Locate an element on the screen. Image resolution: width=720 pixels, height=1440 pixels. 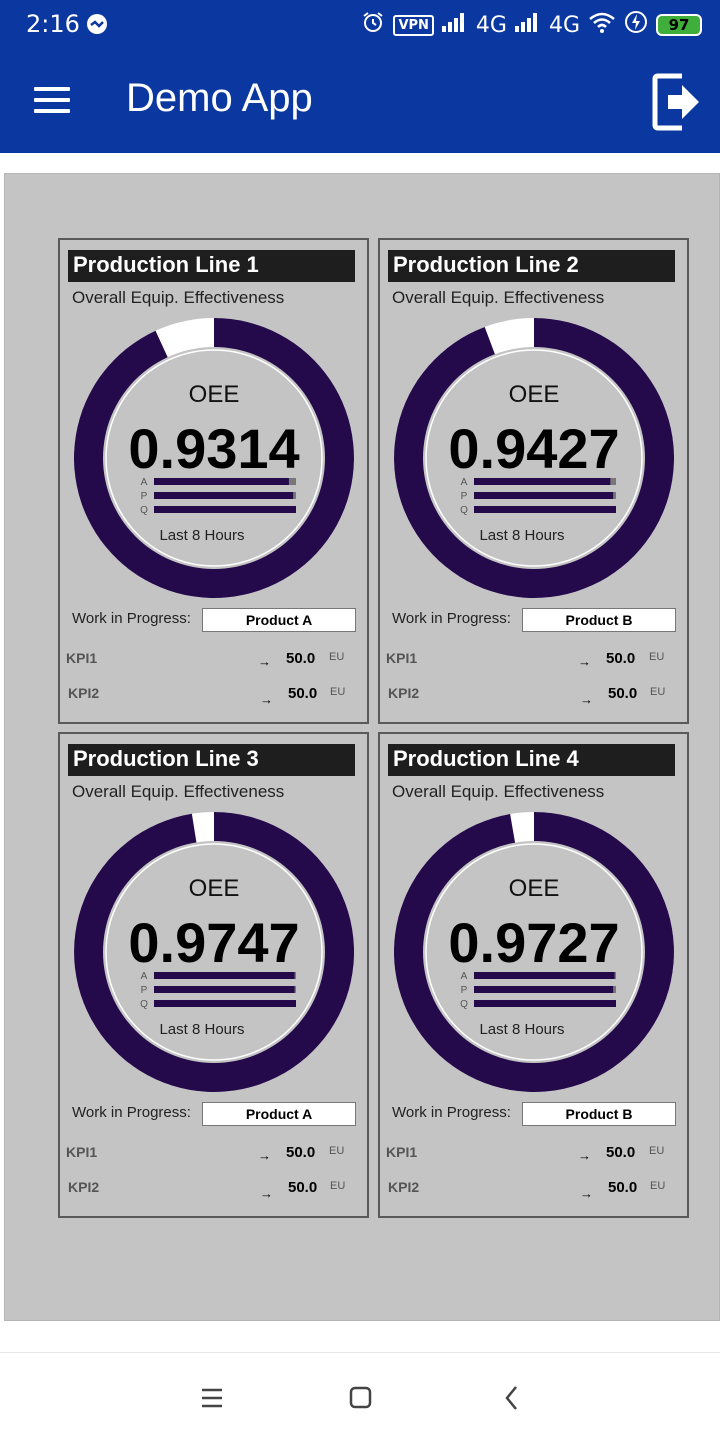
logout-icon is located at coordinates (675, 102).